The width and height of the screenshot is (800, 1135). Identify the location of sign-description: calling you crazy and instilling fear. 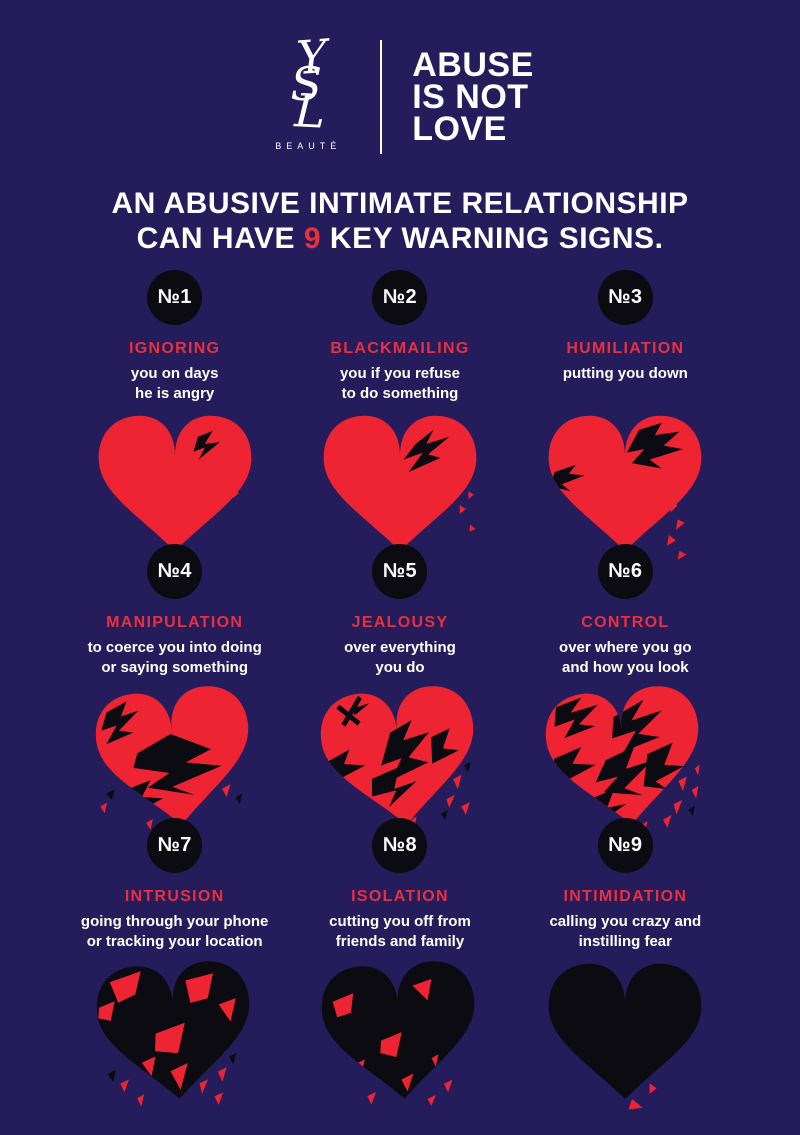
(625, 931).